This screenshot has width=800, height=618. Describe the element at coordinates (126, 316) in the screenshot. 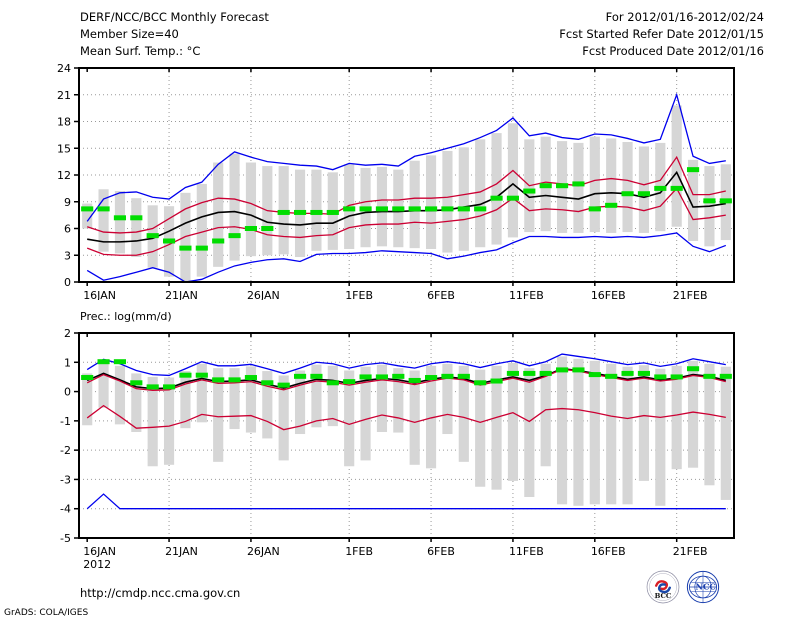

I see `precip-panel-title: Prec.: log(mm/d)` at that location.